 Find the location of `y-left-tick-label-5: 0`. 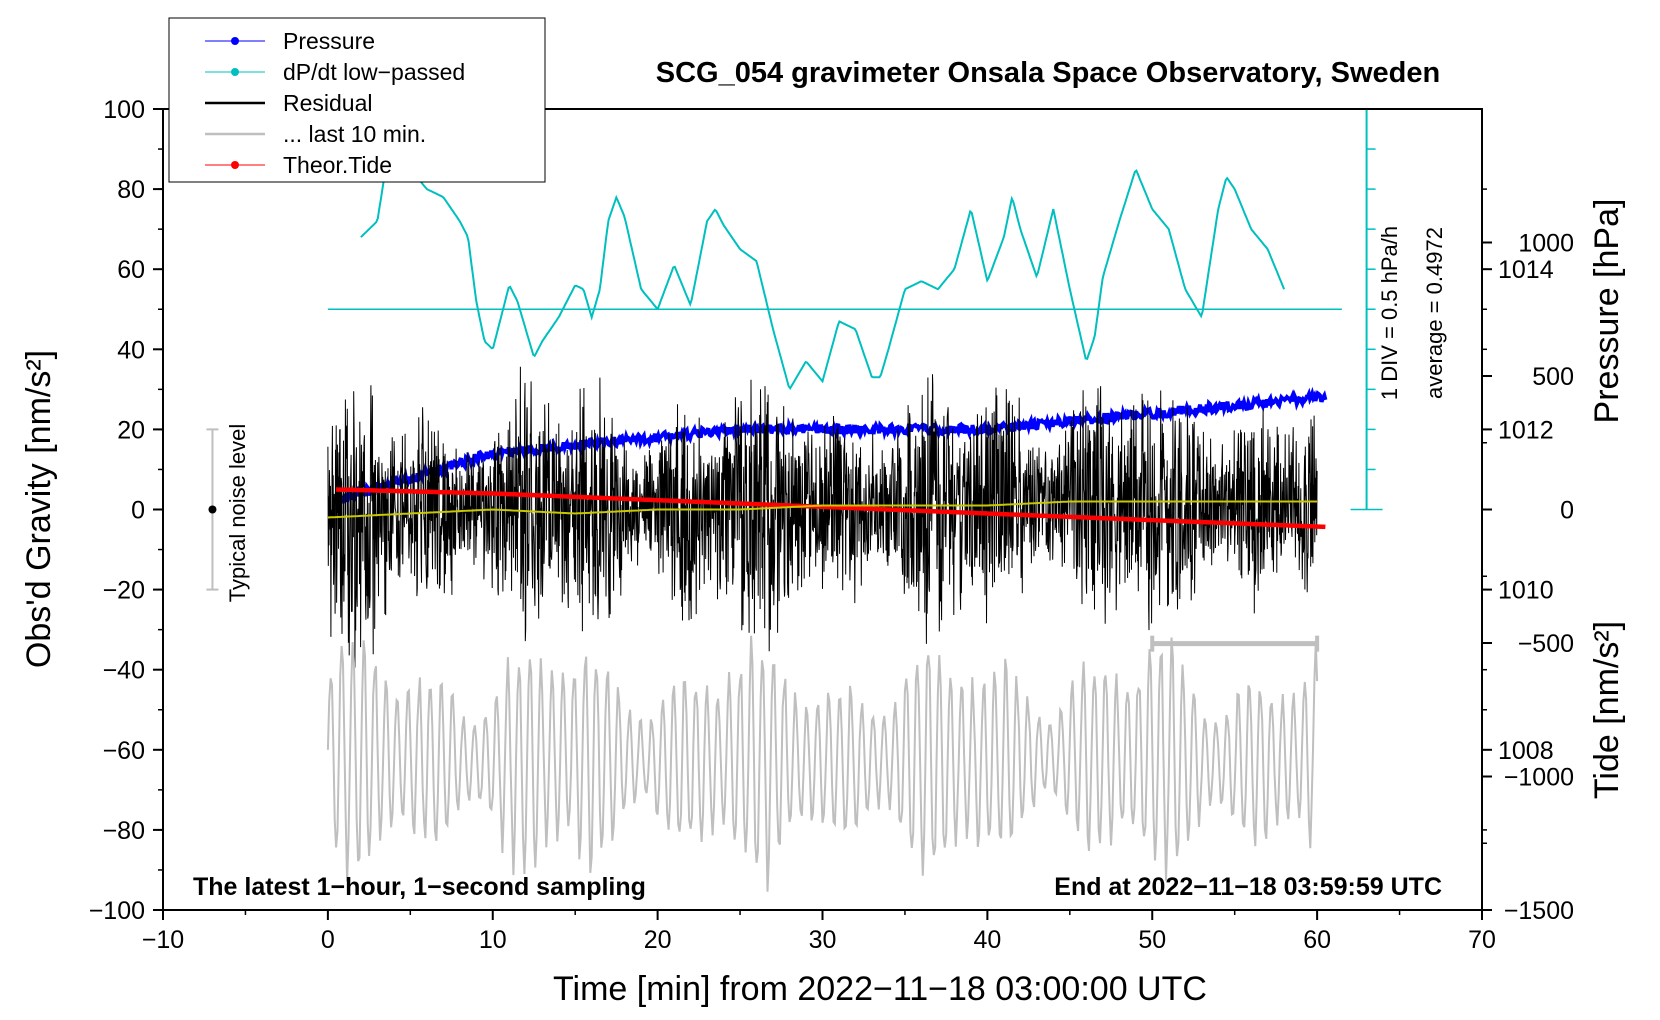

y-left-tick-label-5: 0 is located at coordinates (138, 511).